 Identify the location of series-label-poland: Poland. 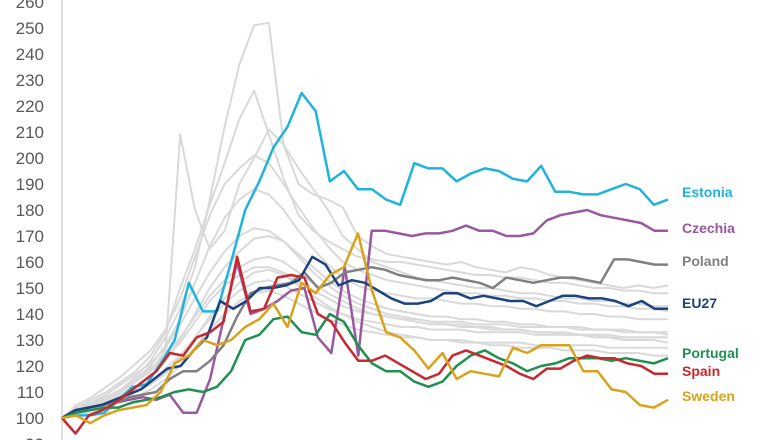
(705, 261).